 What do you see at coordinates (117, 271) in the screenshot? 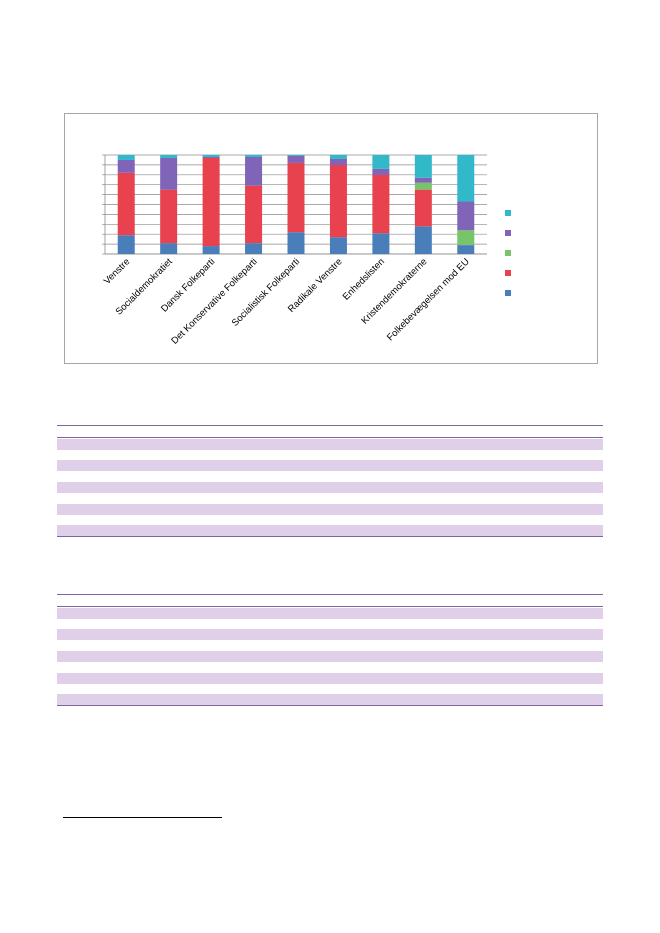
I see `x-tick-label: Venstre` at bounding box center [117, 271].